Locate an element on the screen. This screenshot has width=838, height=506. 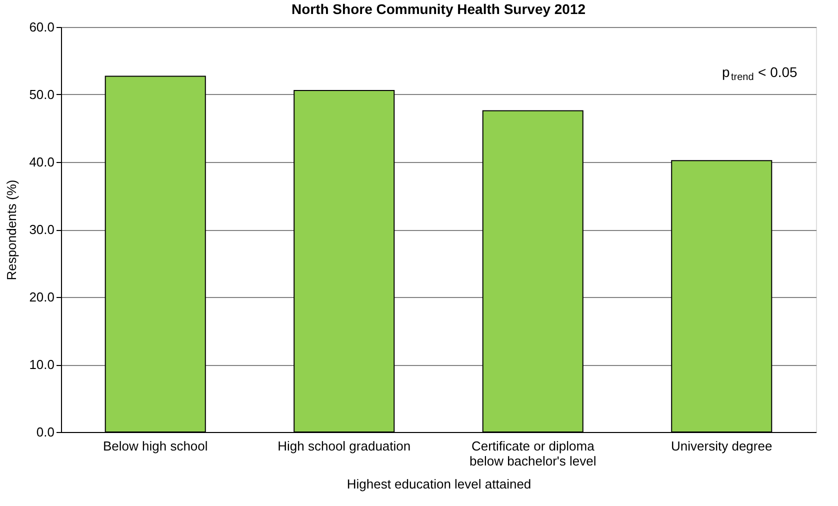
x-tick-label: High school graduation is located at coordinates (344, 446).